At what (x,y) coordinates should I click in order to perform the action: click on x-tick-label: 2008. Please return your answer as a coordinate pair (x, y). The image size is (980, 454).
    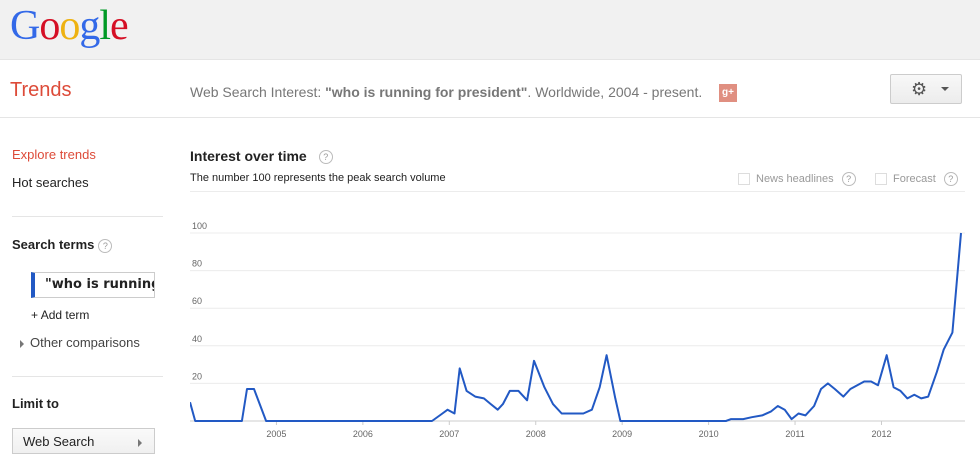
    Looking at the image, I should click on (536, 434).